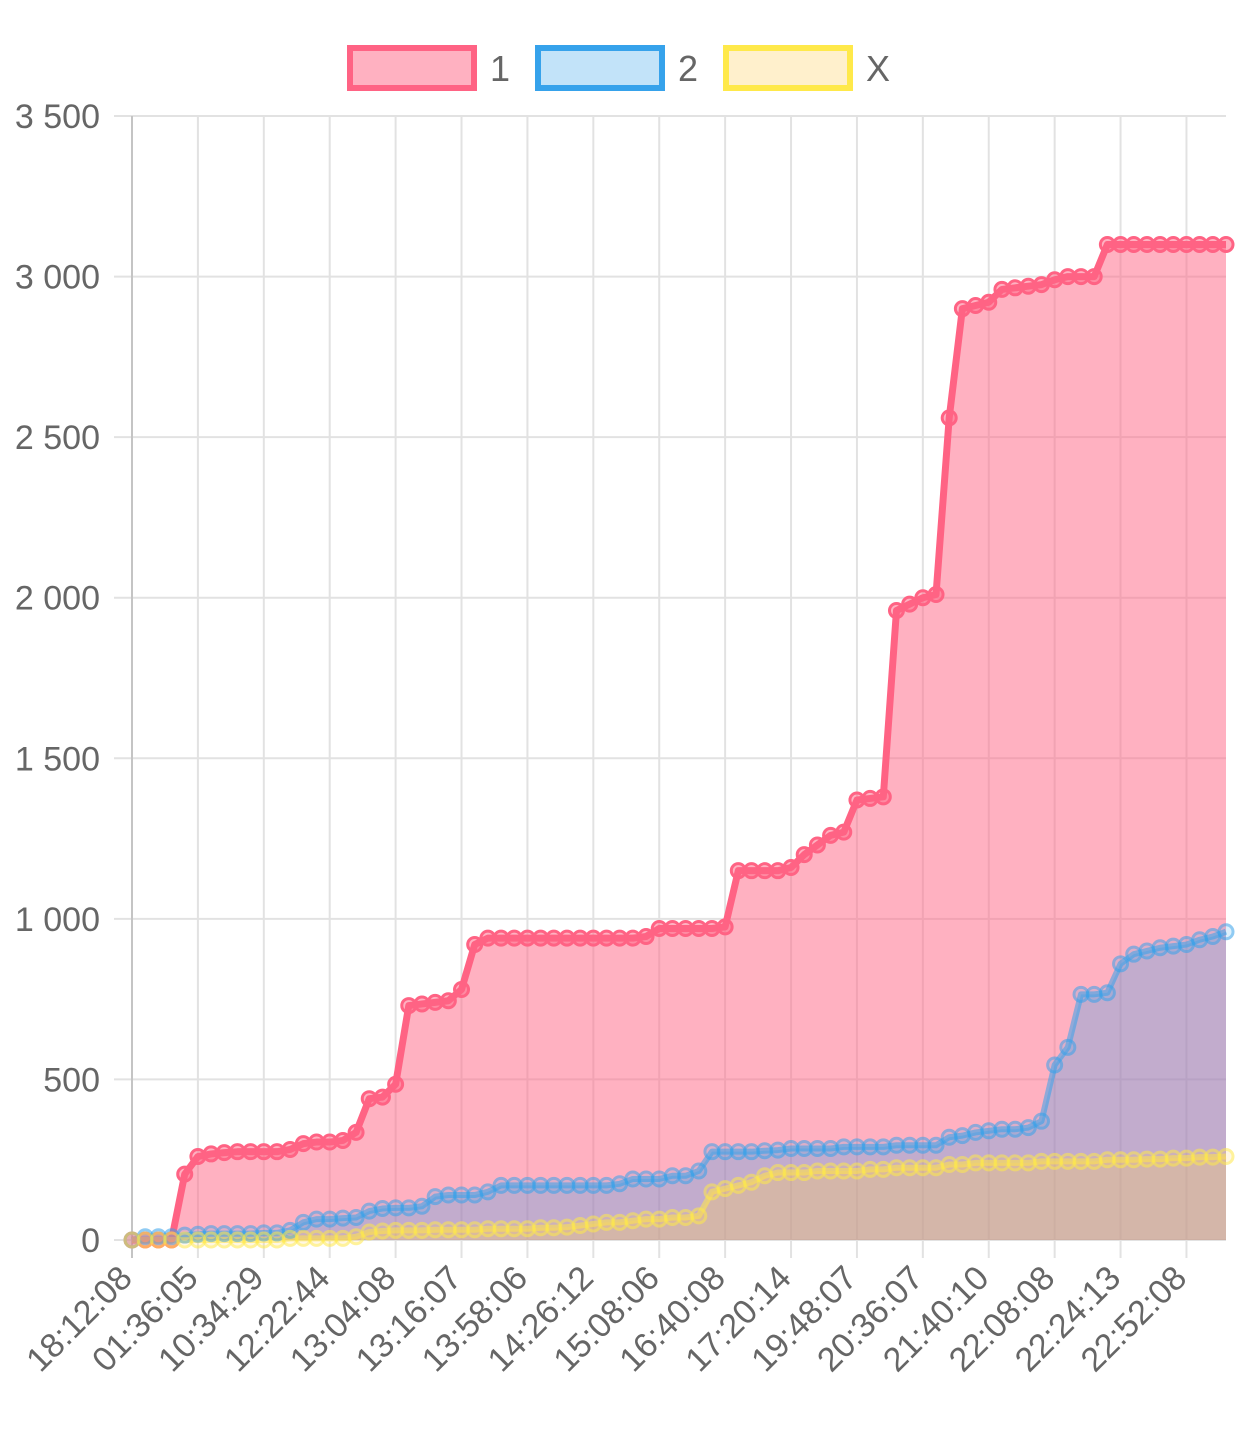 The image size is (1242, 1429). Describe the element at coordinates (679, 1198) in the screenshot. I see `series-X-area` at that location.